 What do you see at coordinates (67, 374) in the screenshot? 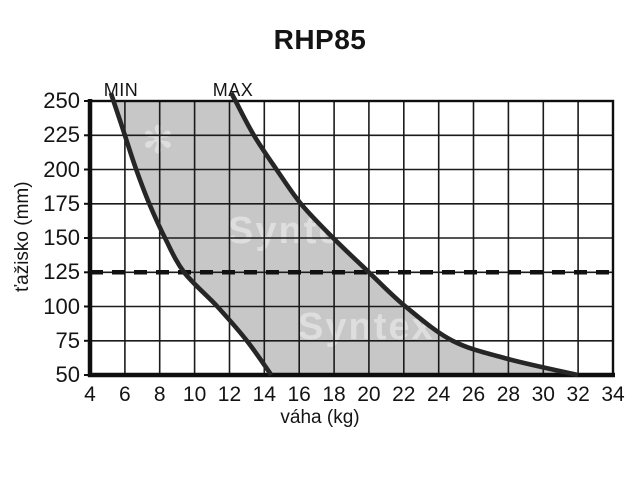
I see `y-tick-label: 50` at bounding box center [67, 374].